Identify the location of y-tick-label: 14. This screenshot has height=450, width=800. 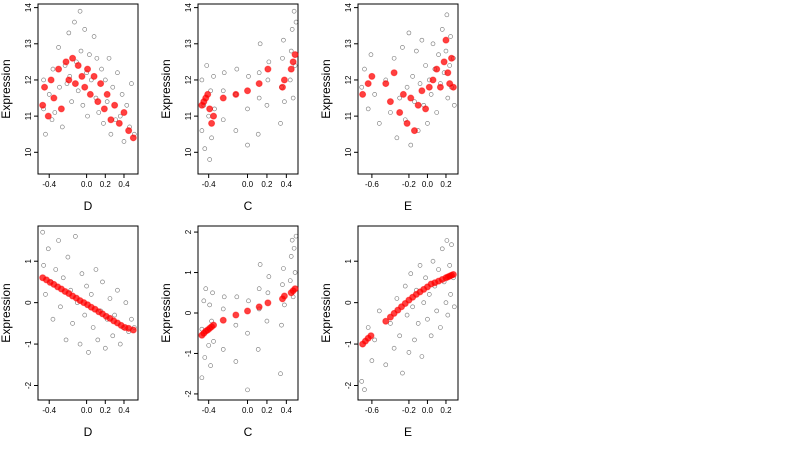
(348, 7).